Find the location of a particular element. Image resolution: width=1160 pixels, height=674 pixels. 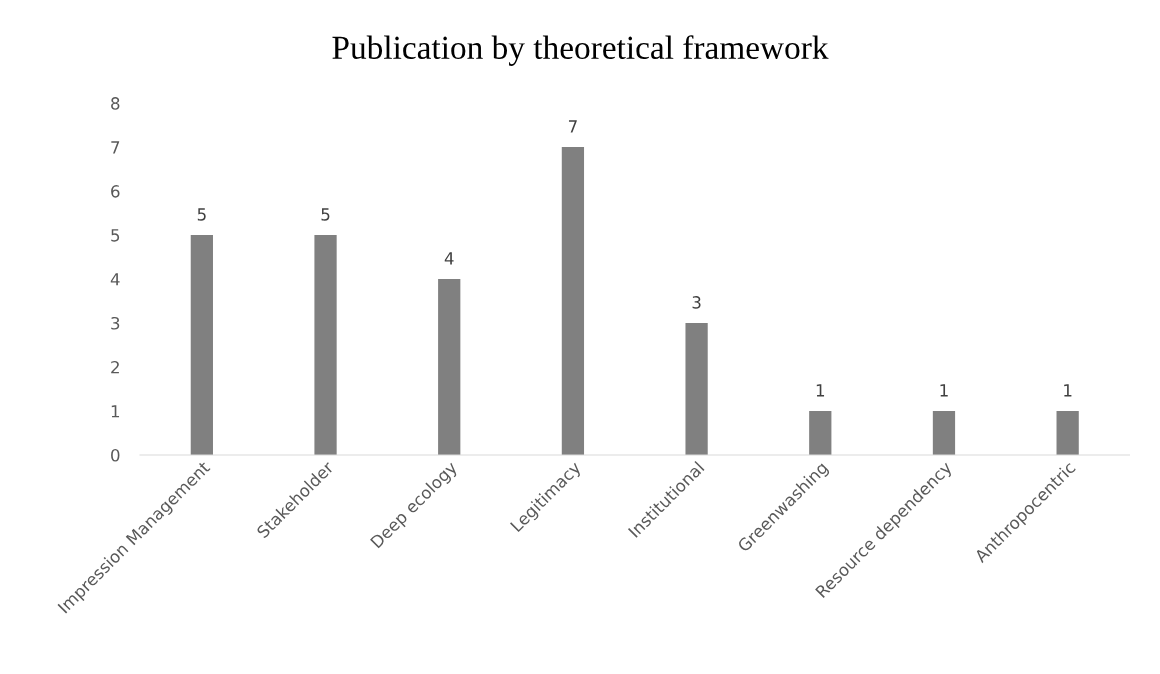

y-tick-label: 4 is located at coordinates (115, 279).